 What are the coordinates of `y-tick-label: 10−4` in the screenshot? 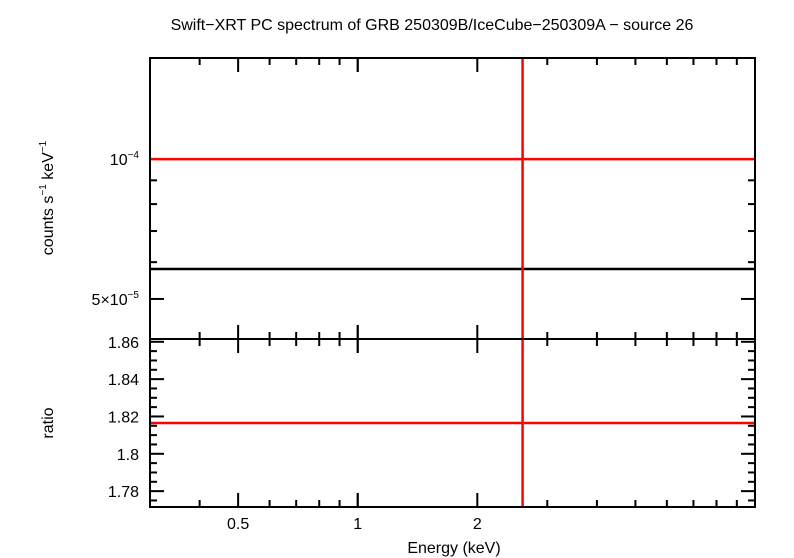 It's located at (125, 159).